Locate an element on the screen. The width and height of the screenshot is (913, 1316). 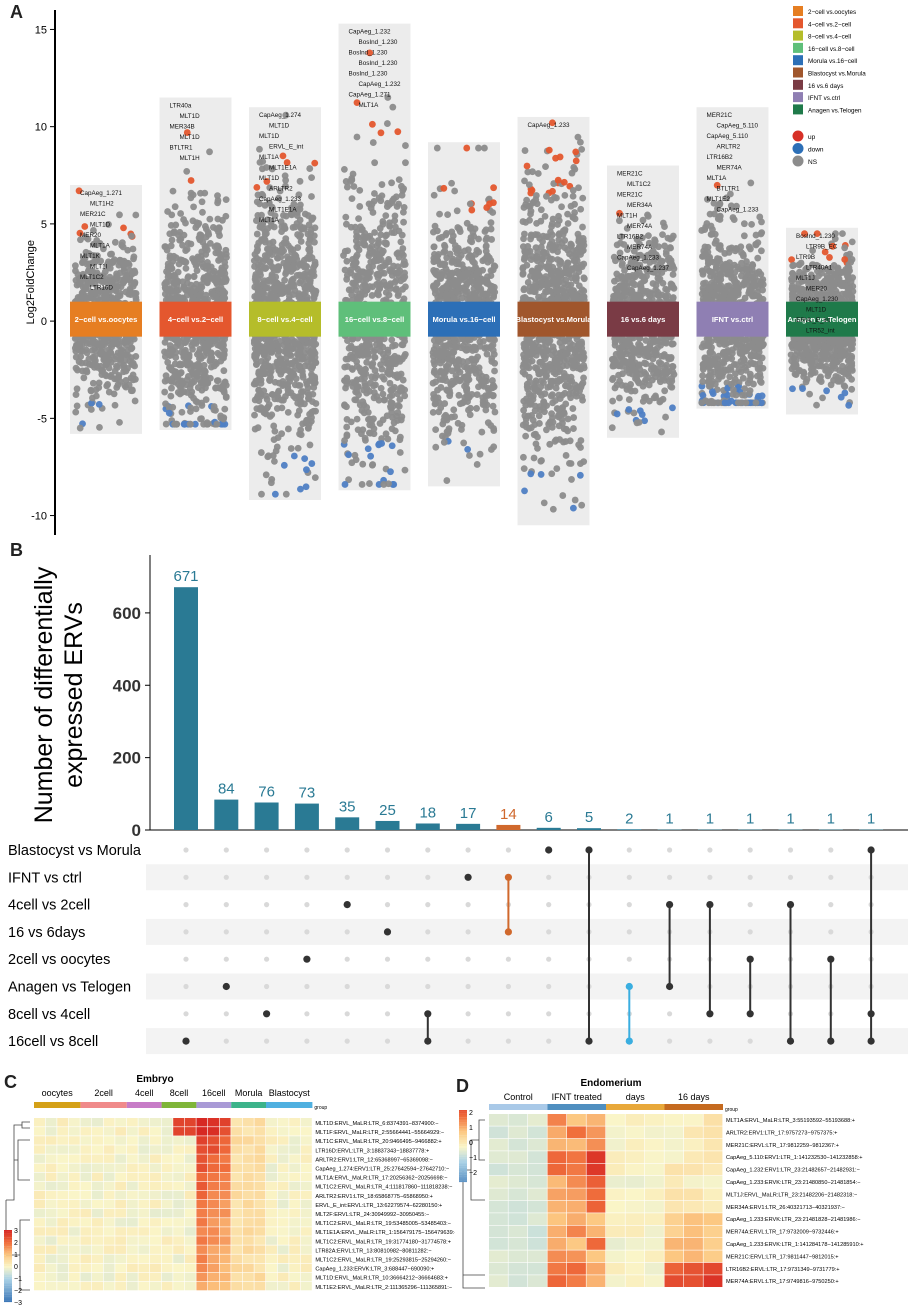
point-annotation: ERVL_E_int is located at coordinates (286, 147).